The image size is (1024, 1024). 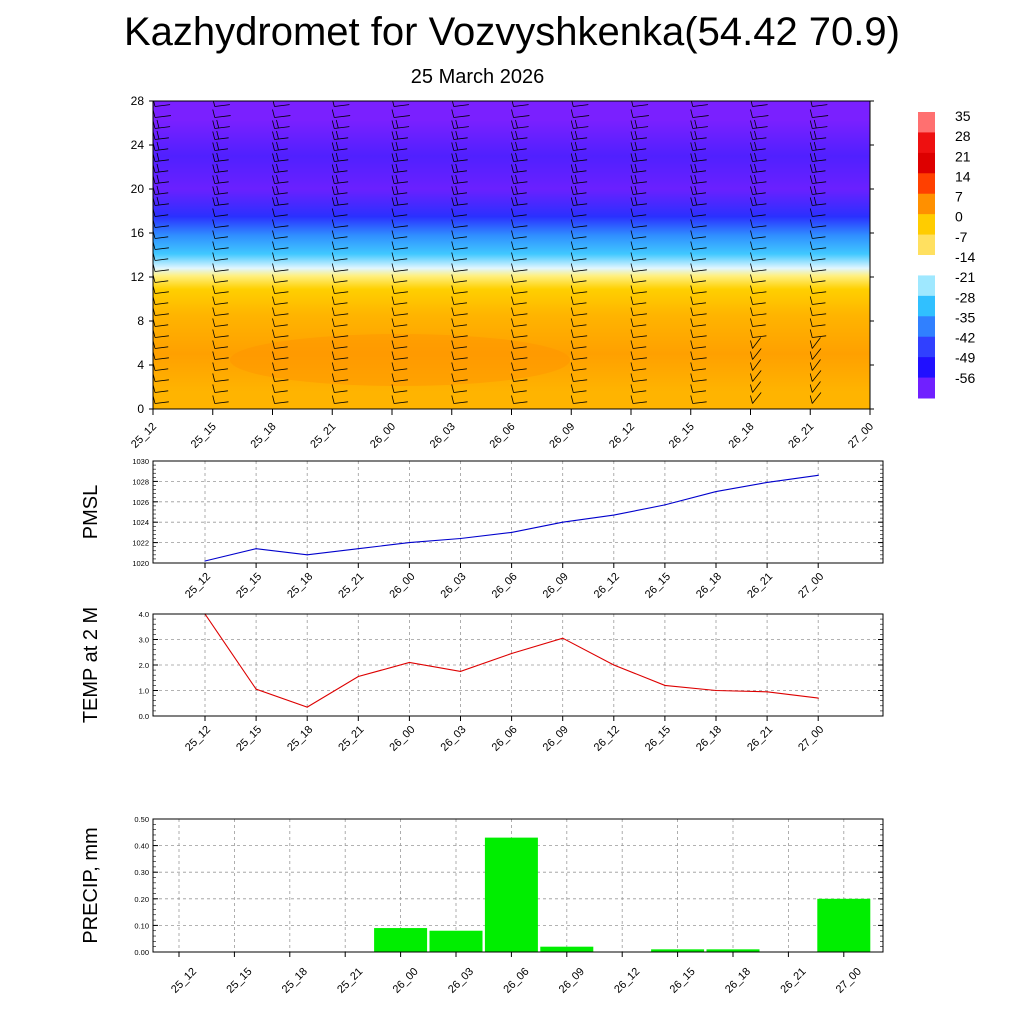 What do you see at coordinates (184, 981) in the screenshot?
I see `x-tick-label: 25_12` at bounding box center [184, 981].